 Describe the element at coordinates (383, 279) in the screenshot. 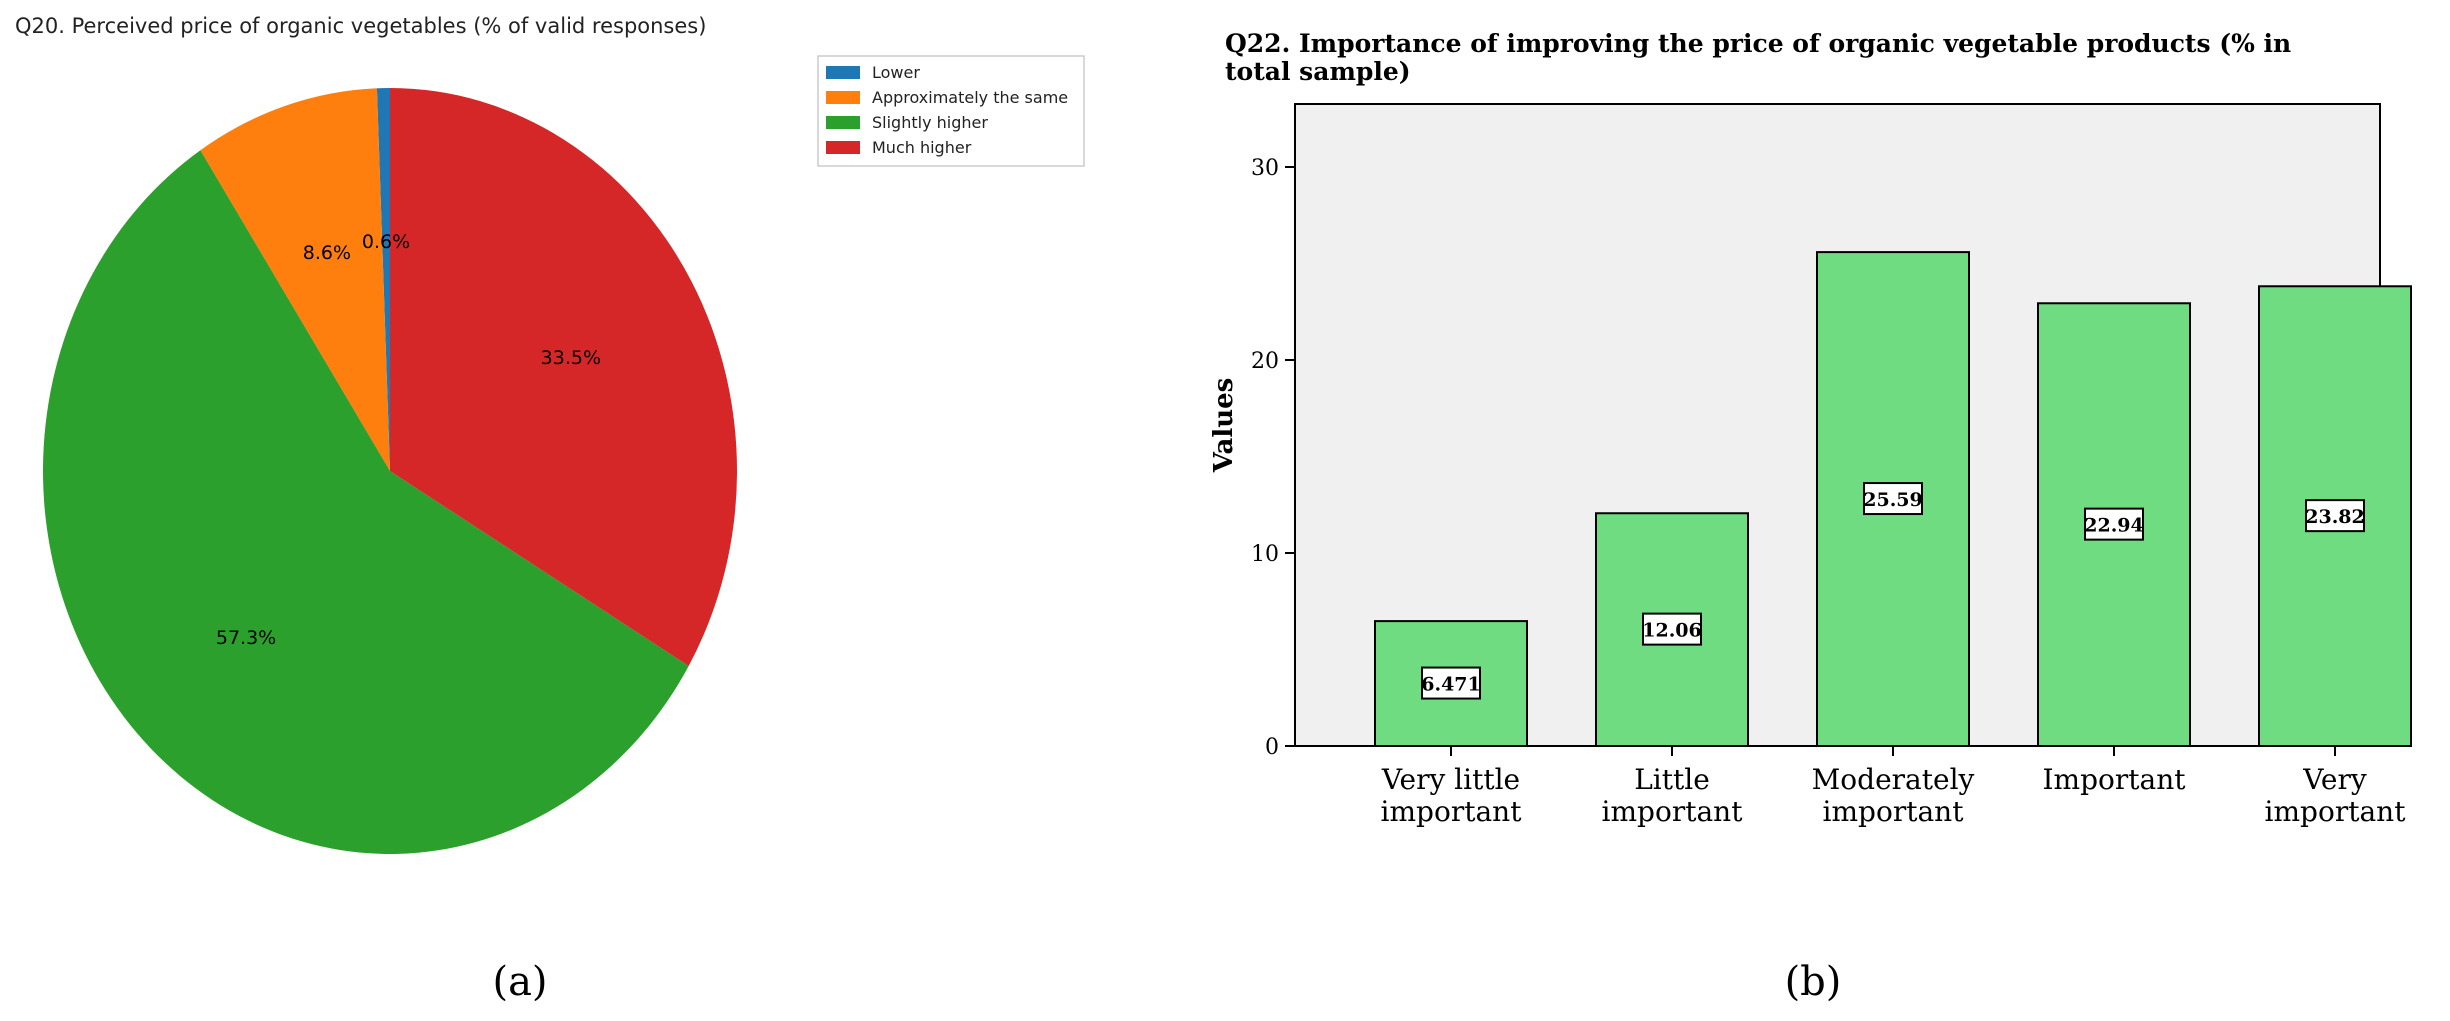

I see `pie-slice-lower` at that location.